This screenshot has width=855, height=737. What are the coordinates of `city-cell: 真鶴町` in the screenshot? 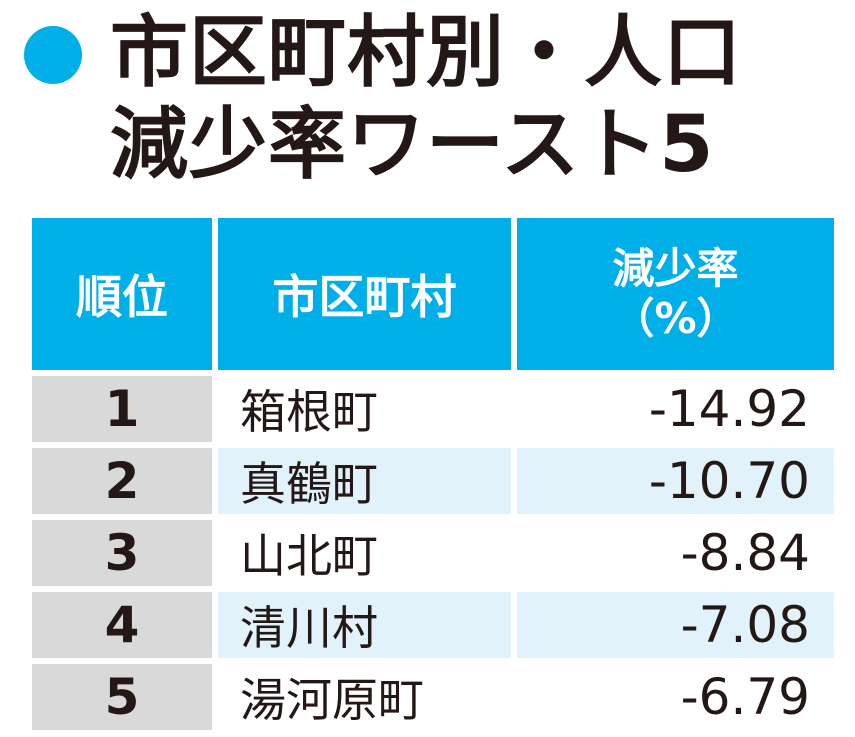 It's located at (364, 481).